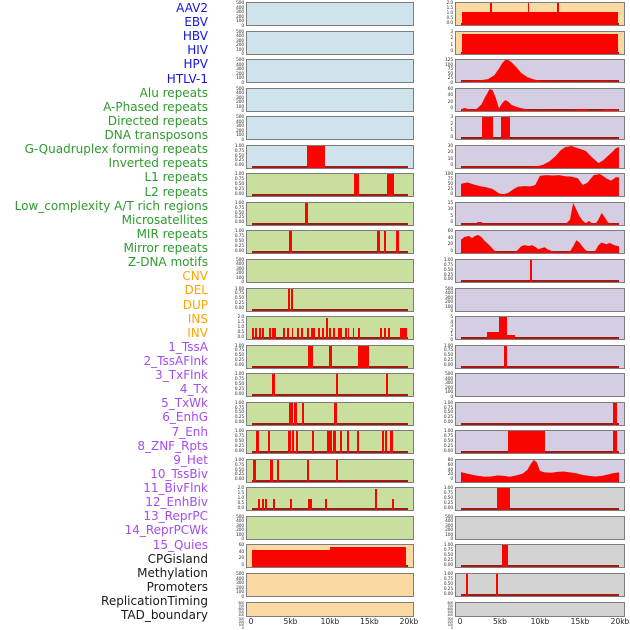  I want to click on y-tick-label: 1, so click(451, 45).